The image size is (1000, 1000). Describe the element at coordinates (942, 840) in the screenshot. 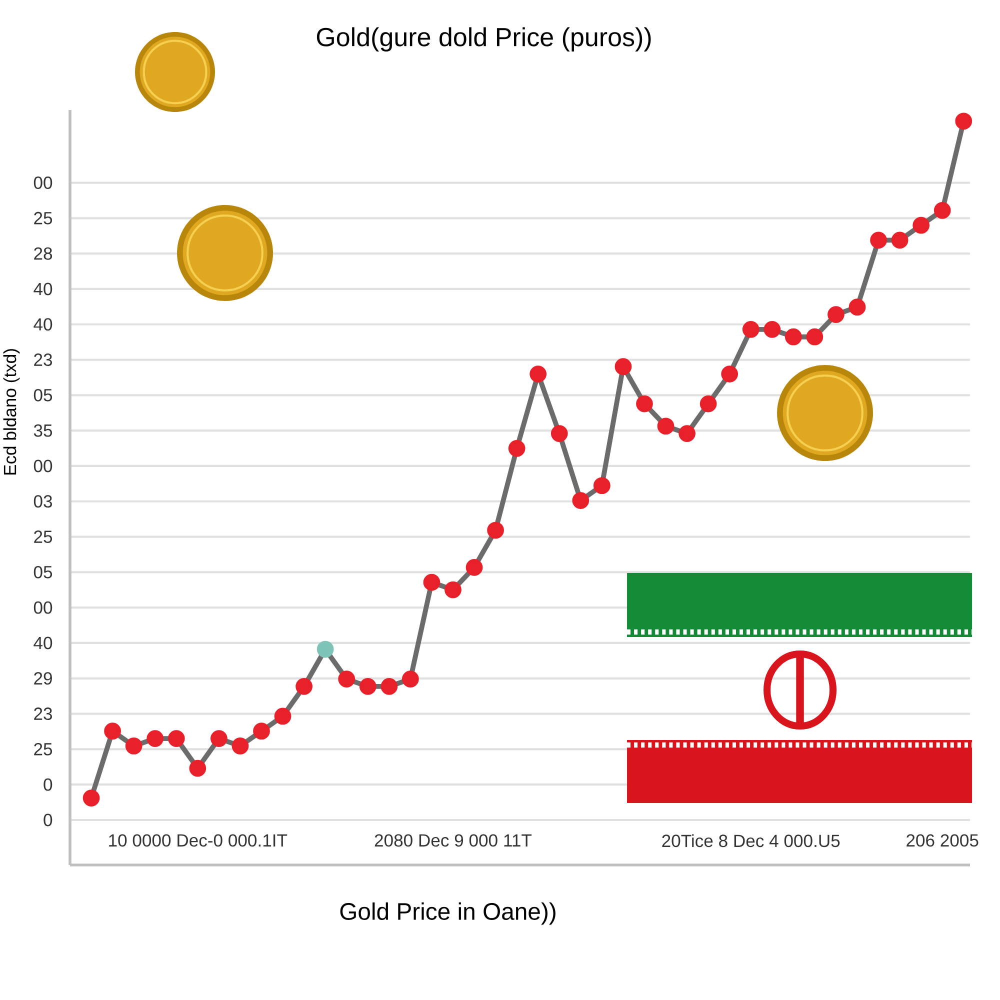

I see `x-tick-label: 206 2005` at that location.